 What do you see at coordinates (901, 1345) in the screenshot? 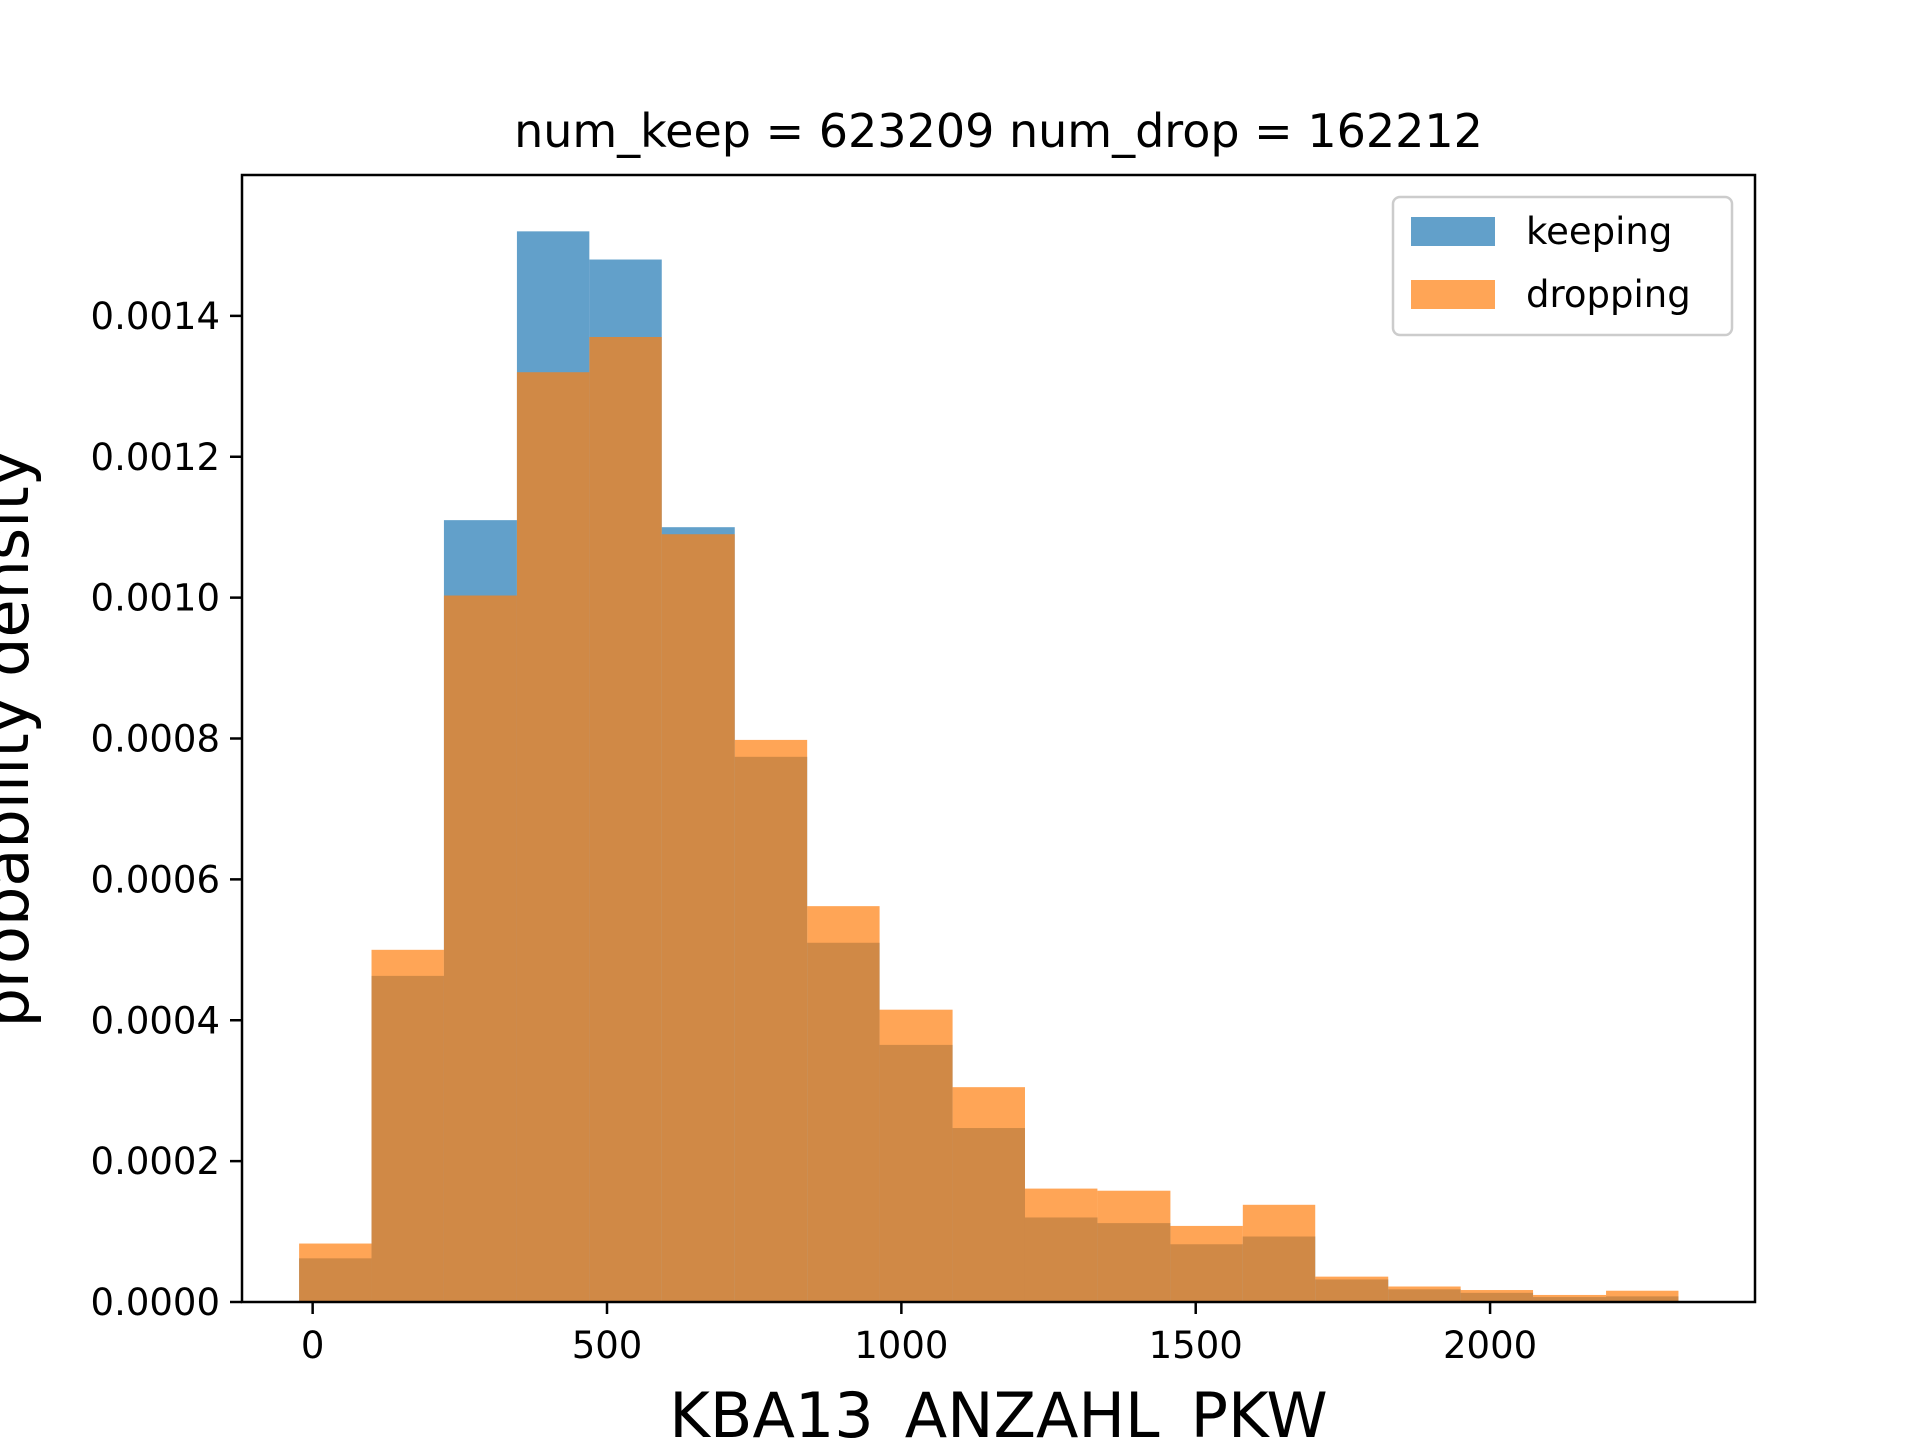
I see `x-tick-label: 1000` at bounding box center [901, 1345].